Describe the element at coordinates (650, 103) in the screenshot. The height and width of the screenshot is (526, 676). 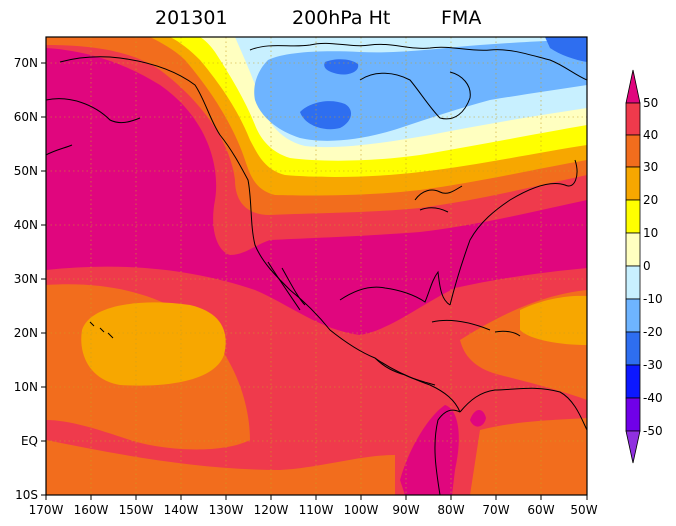
I see `colorbar-label: 50` at that location.